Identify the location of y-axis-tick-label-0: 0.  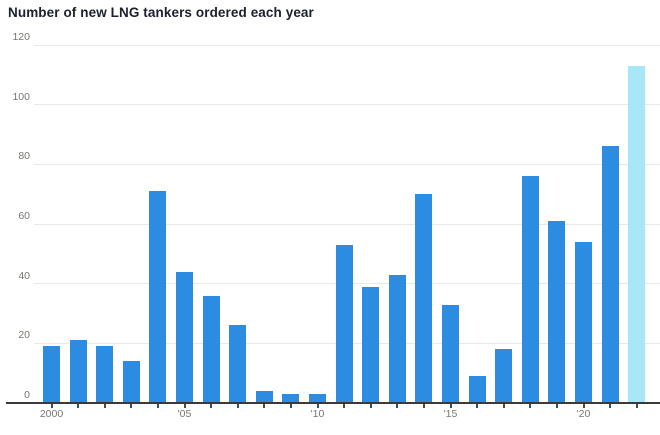
(27, 395).